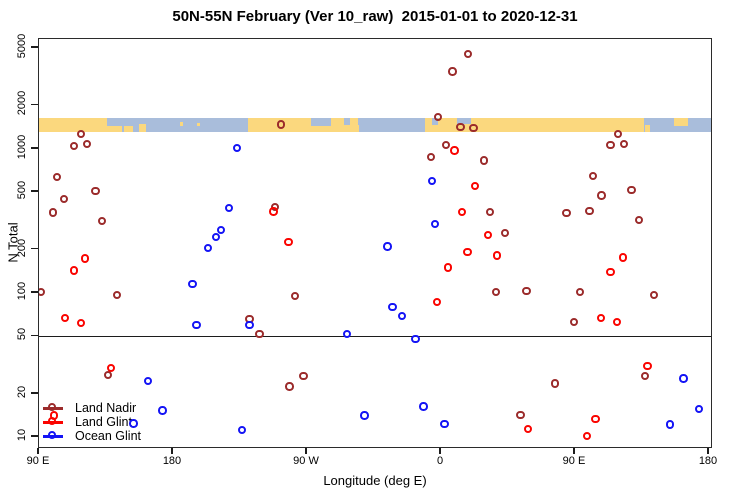 This screenshot has width=750, height=500. Describe the element at coordinates (108, 436) in the screenshot. I see `legend-label: Ocean Glint` at that location.